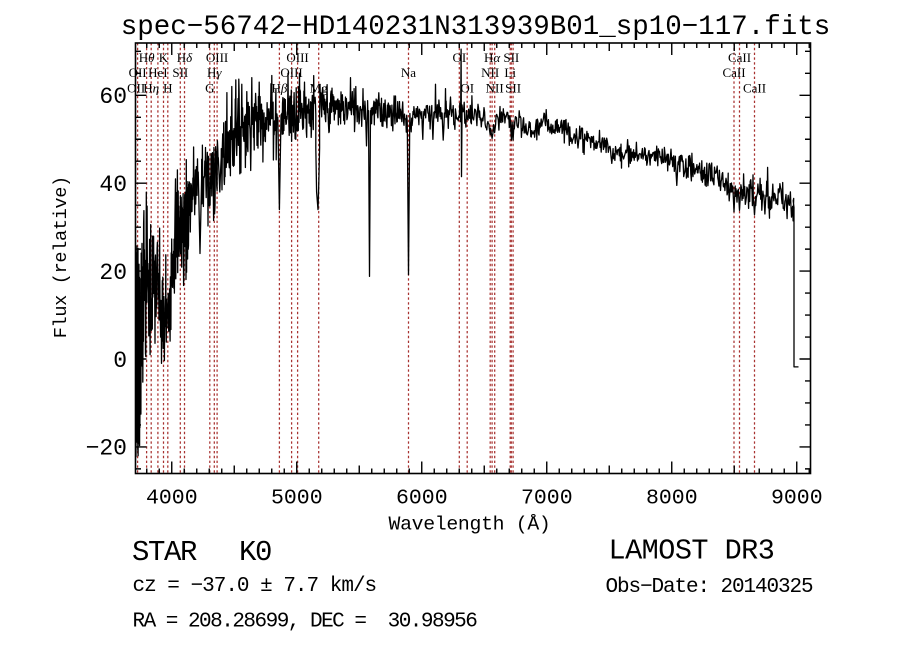 The width and height of the screenshot is (900, 649). Describe the element at coordinates (279, 87) in the screenshot. I see `svg-text: Hβ` at that location.